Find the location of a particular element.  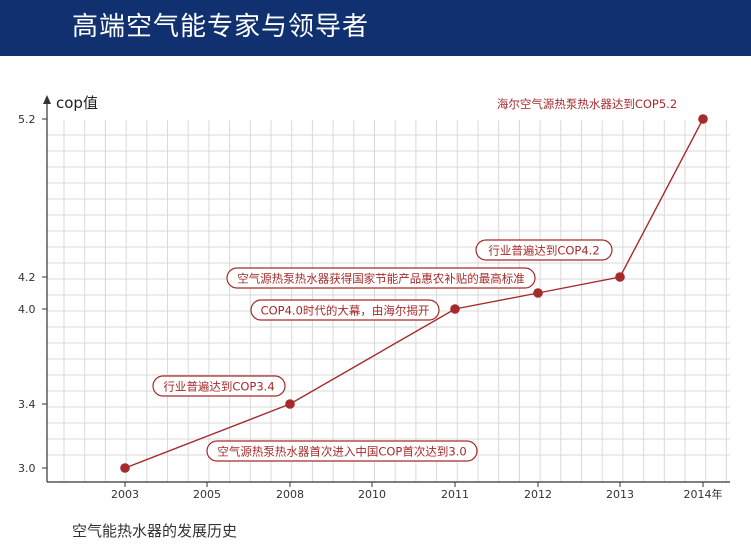

y-axis-label: cop值 is located at coordinates (77, 103).